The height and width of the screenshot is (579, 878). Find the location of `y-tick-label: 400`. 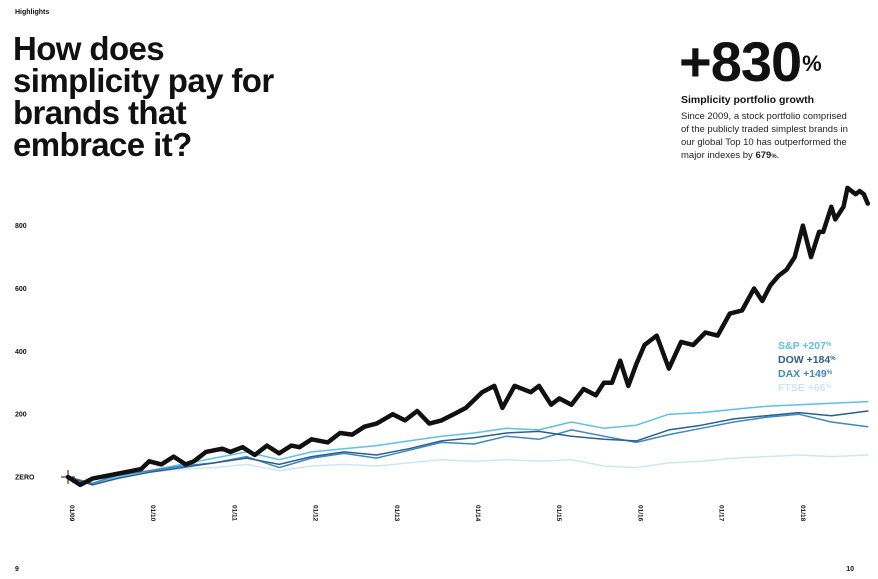

y-tick-label: 400 is located at coordinates (21, 352).